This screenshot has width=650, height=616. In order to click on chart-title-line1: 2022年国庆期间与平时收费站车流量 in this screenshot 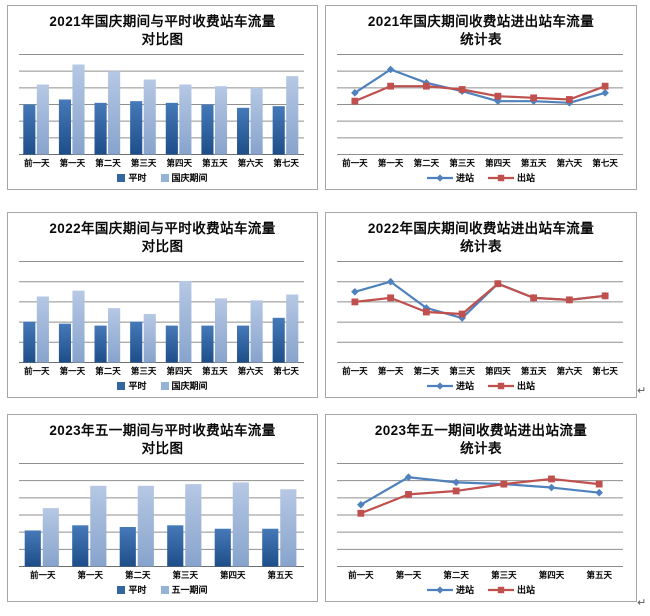, I will do `click(162, 228)`.